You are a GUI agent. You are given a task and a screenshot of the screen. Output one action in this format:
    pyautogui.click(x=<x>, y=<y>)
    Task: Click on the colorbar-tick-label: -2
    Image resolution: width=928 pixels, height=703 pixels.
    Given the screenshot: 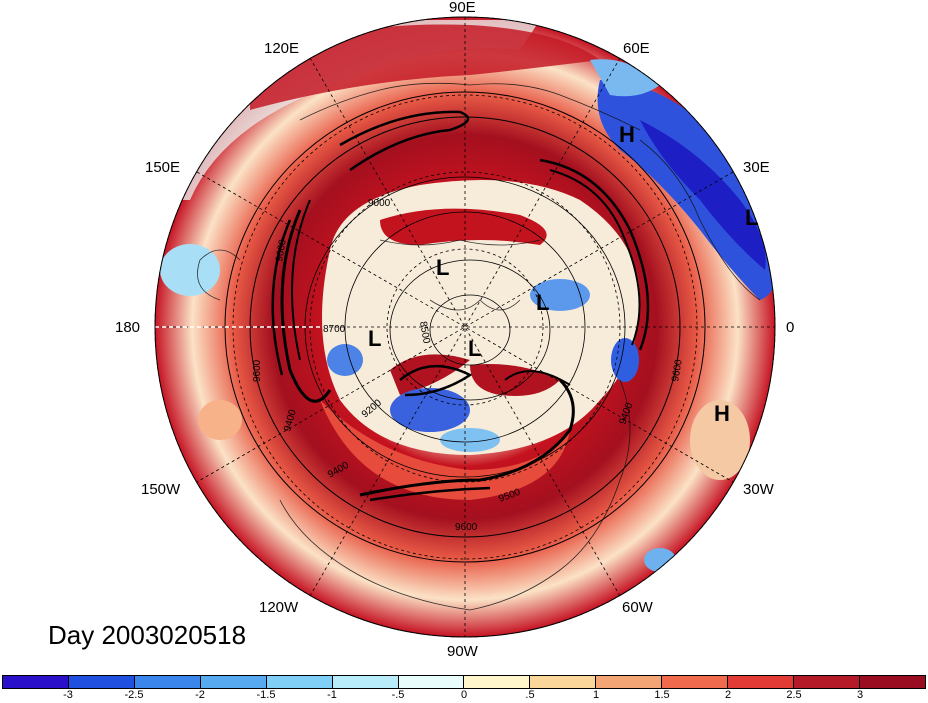 What is the action you would take?
    pyautogui.click(x=200, y=695)
    